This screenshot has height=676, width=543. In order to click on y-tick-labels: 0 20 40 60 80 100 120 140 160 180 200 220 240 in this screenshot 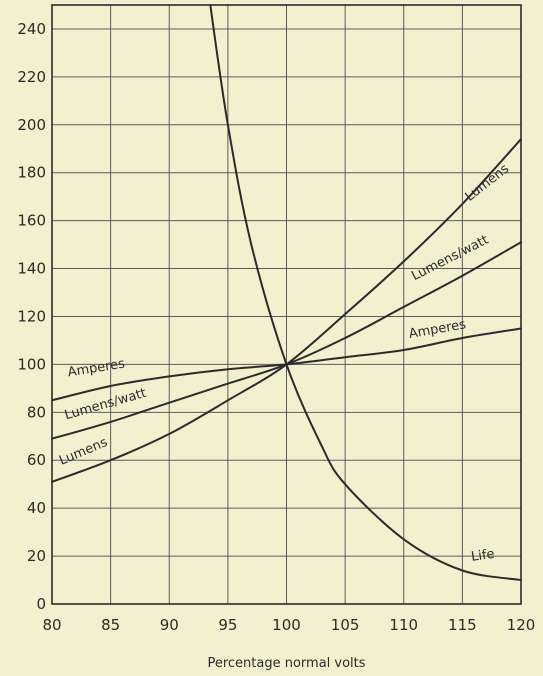, I will do `click(31, 316)`.